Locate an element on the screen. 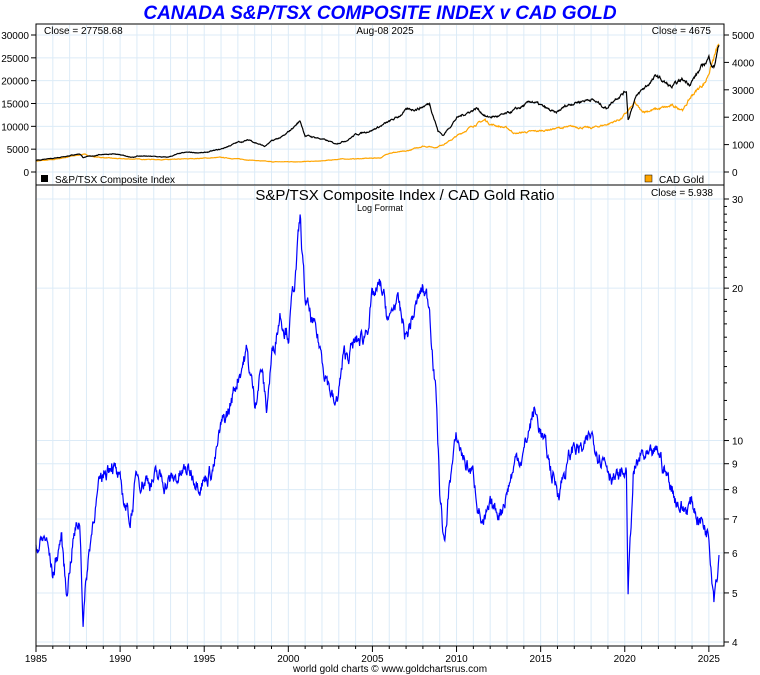 Image resolution: width=760 pixels, height=675 pixels. y-tick-label-left: 30000 is located at coordinates (15, 36).